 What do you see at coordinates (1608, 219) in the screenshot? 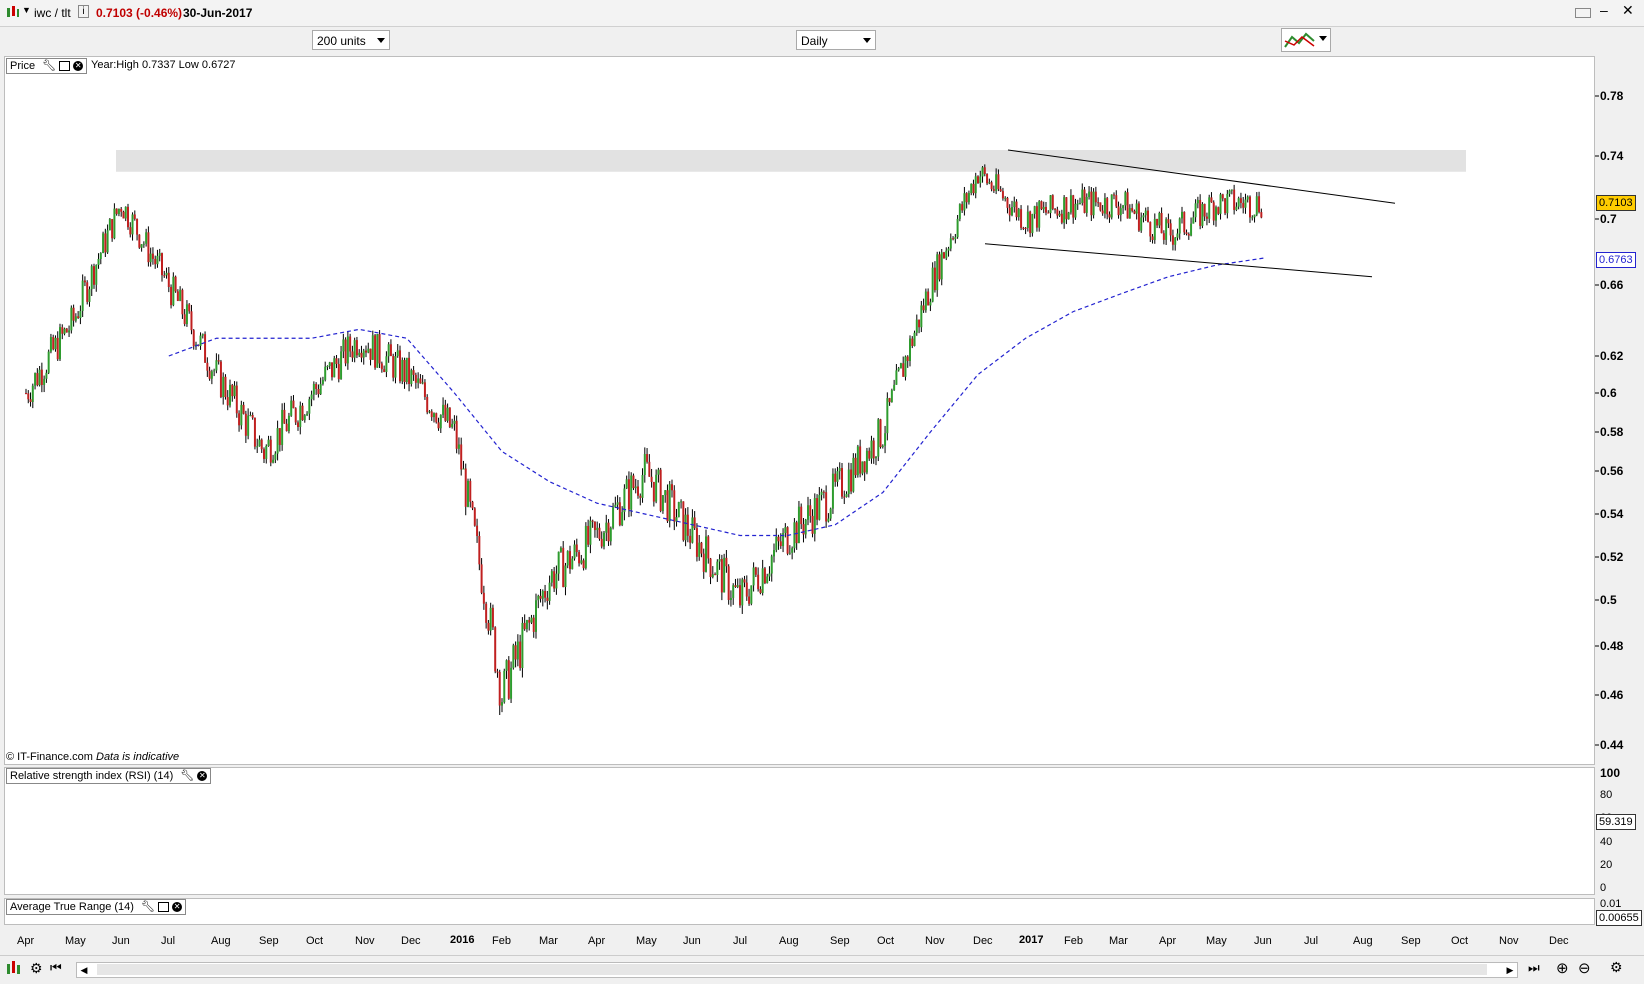
I see `price-tick-label: 0.7` at bounding box center [1608, 219].